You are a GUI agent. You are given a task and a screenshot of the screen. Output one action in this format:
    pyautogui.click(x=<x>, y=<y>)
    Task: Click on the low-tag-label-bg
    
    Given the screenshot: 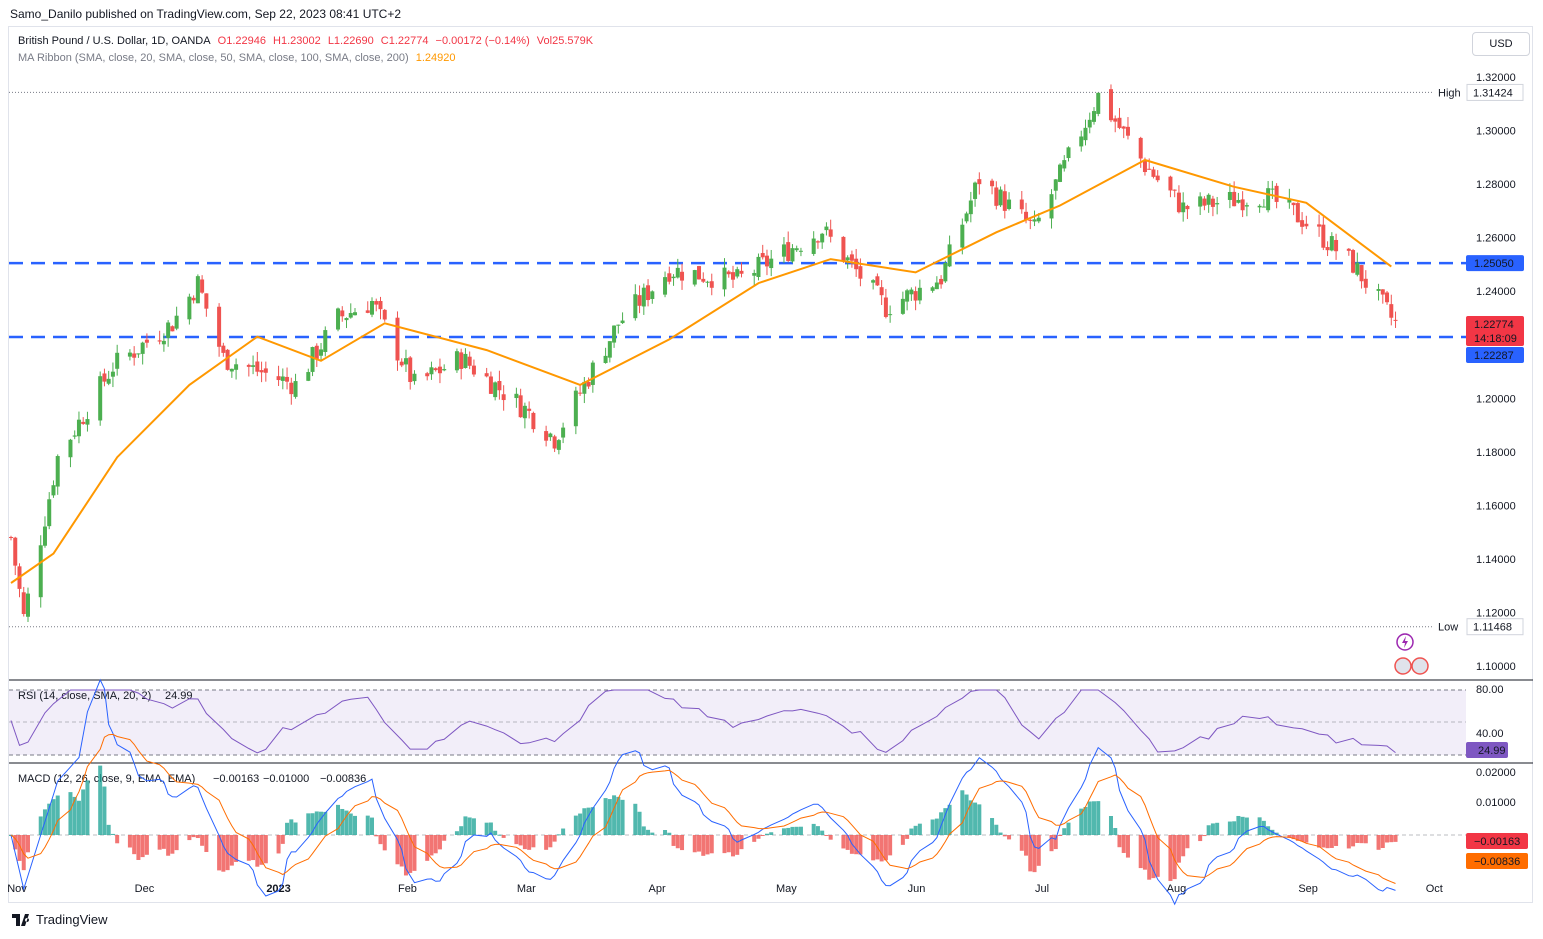 What is the action you would take?
    pyautogui.click(x=1450, y=626)
    